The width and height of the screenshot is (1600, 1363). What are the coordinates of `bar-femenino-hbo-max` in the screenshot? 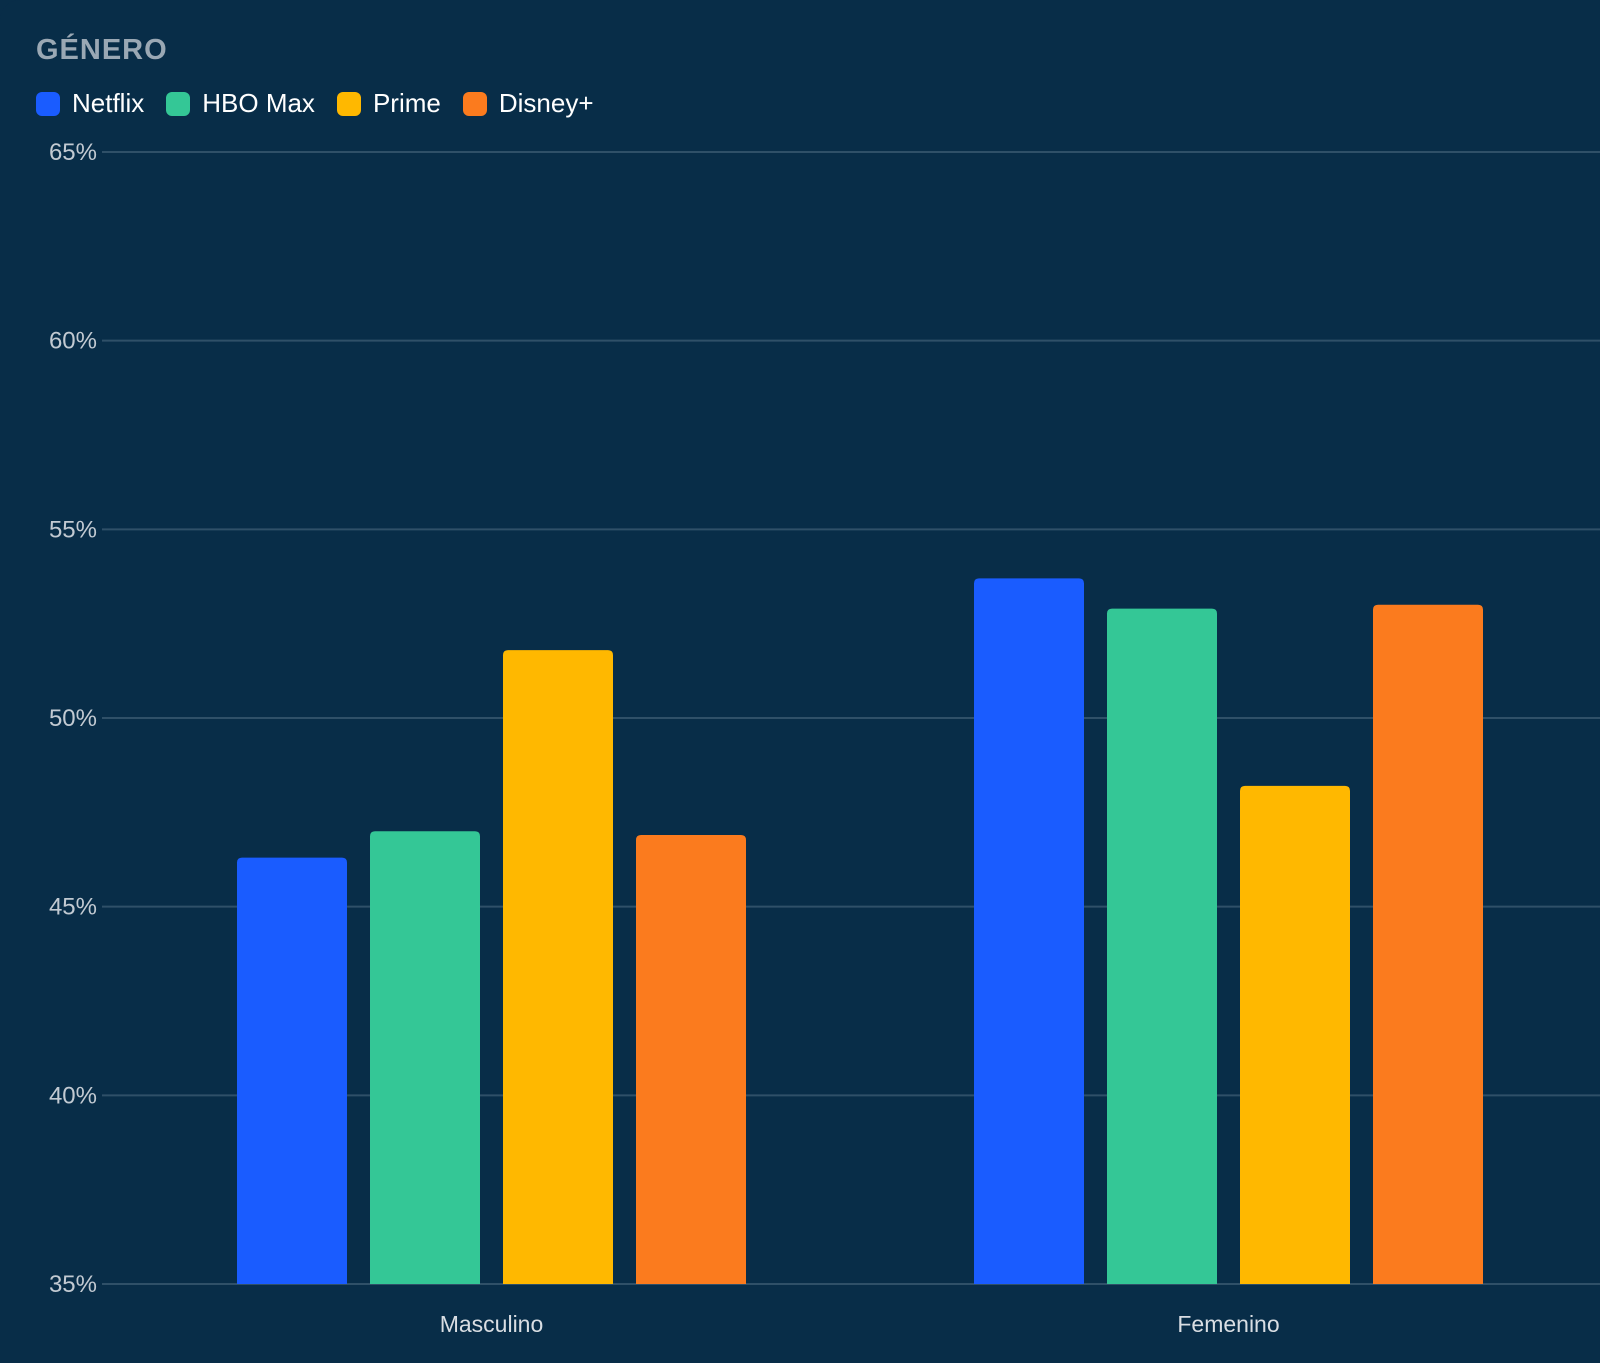 It's located at (1162, 946).